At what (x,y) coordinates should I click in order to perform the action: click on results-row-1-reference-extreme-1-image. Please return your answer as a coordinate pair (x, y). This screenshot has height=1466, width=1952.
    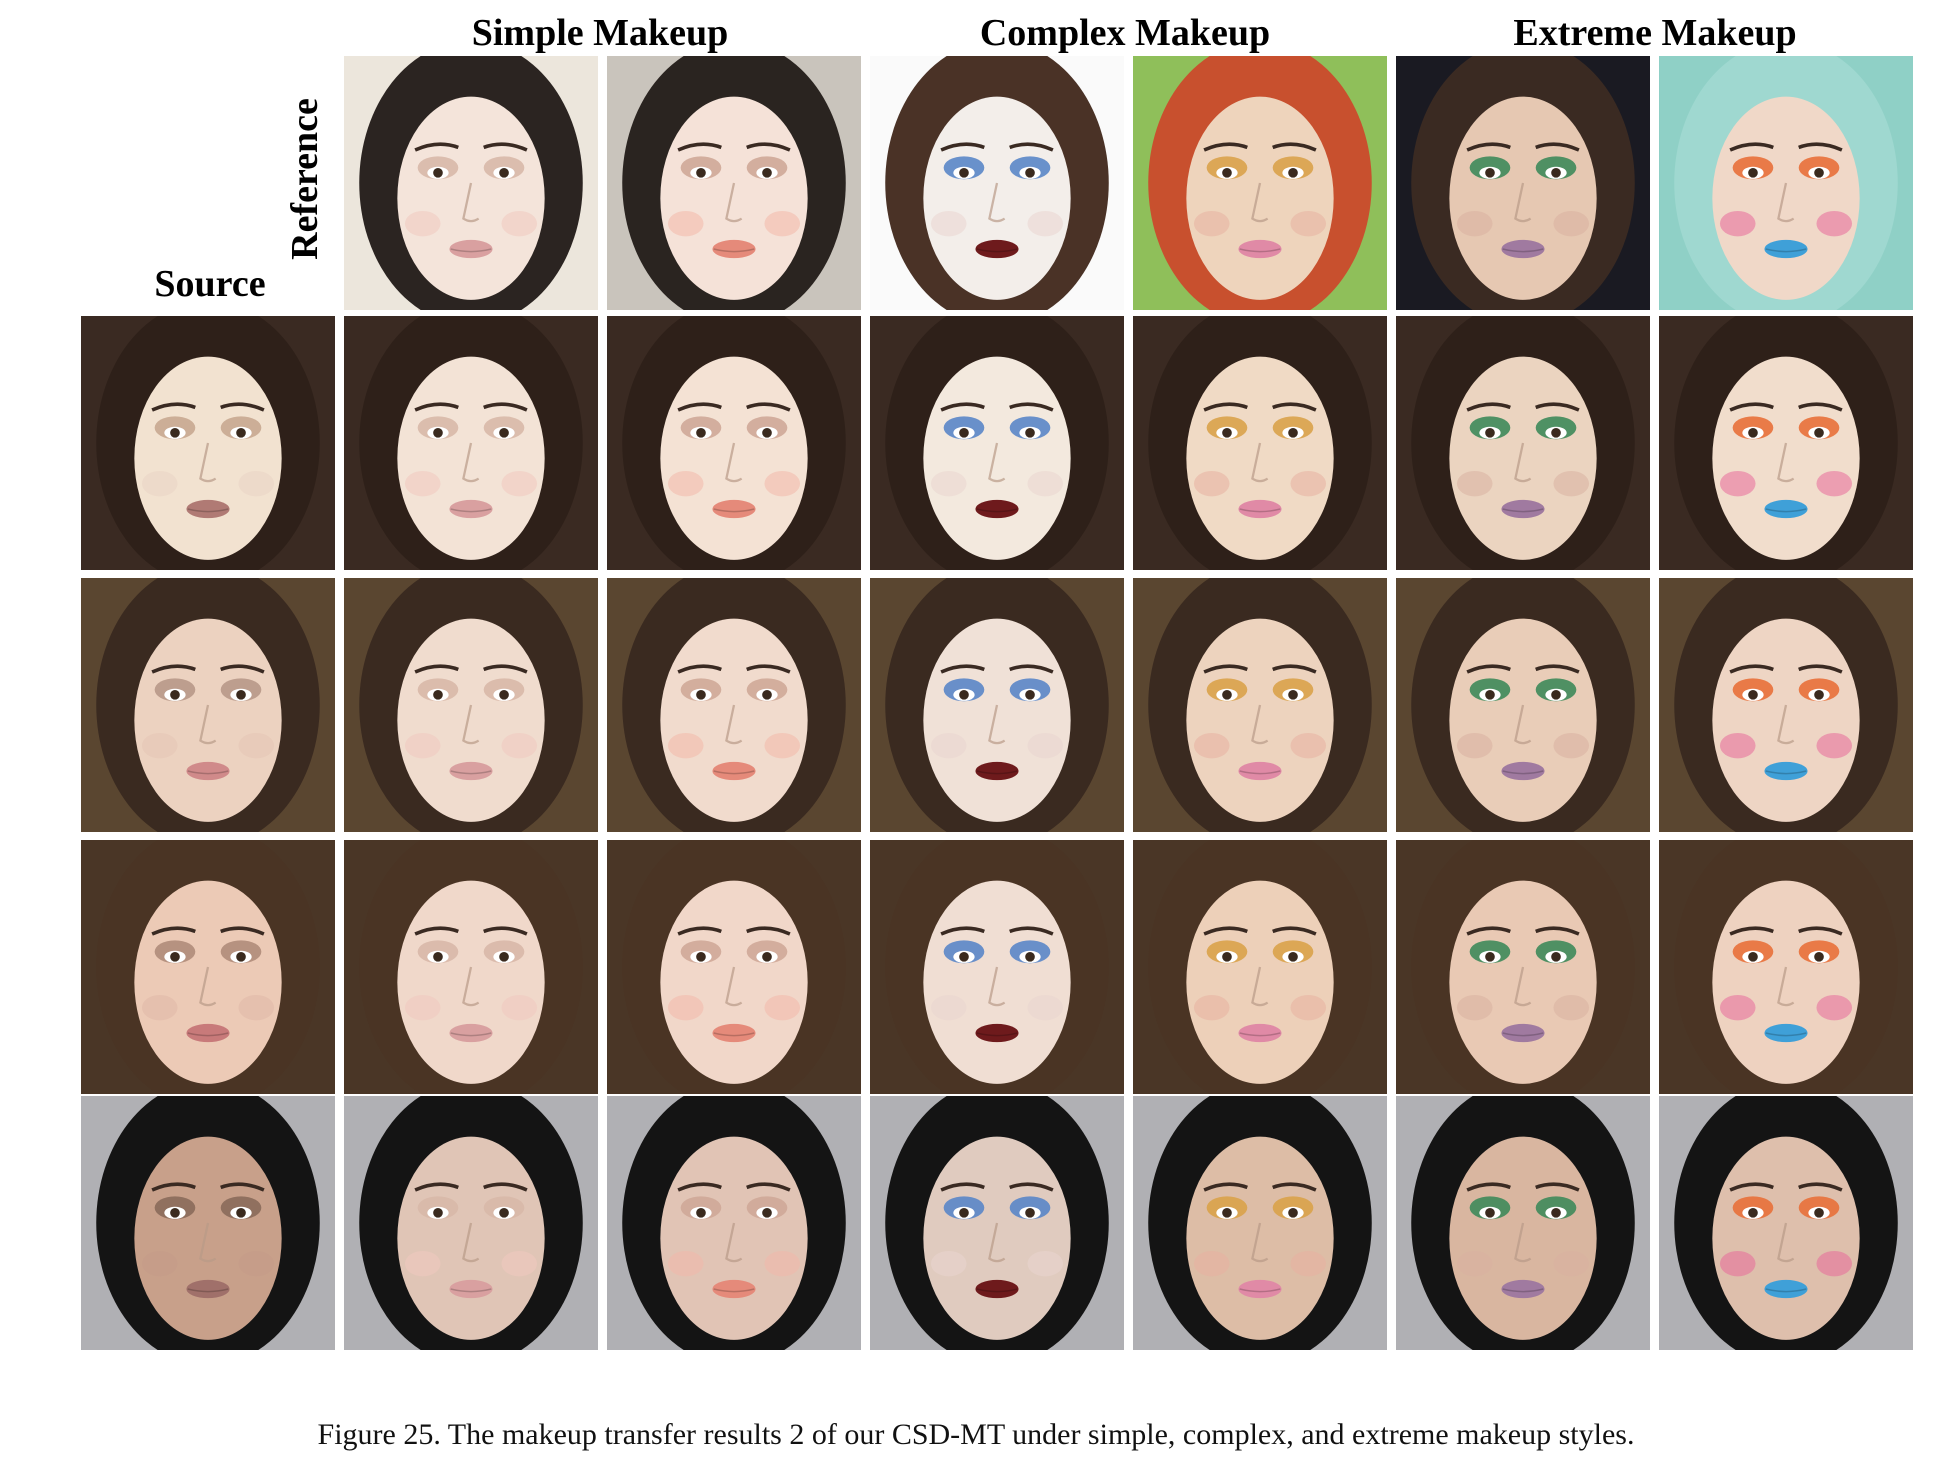
    Looking at the image, I should click on (1523, 443).